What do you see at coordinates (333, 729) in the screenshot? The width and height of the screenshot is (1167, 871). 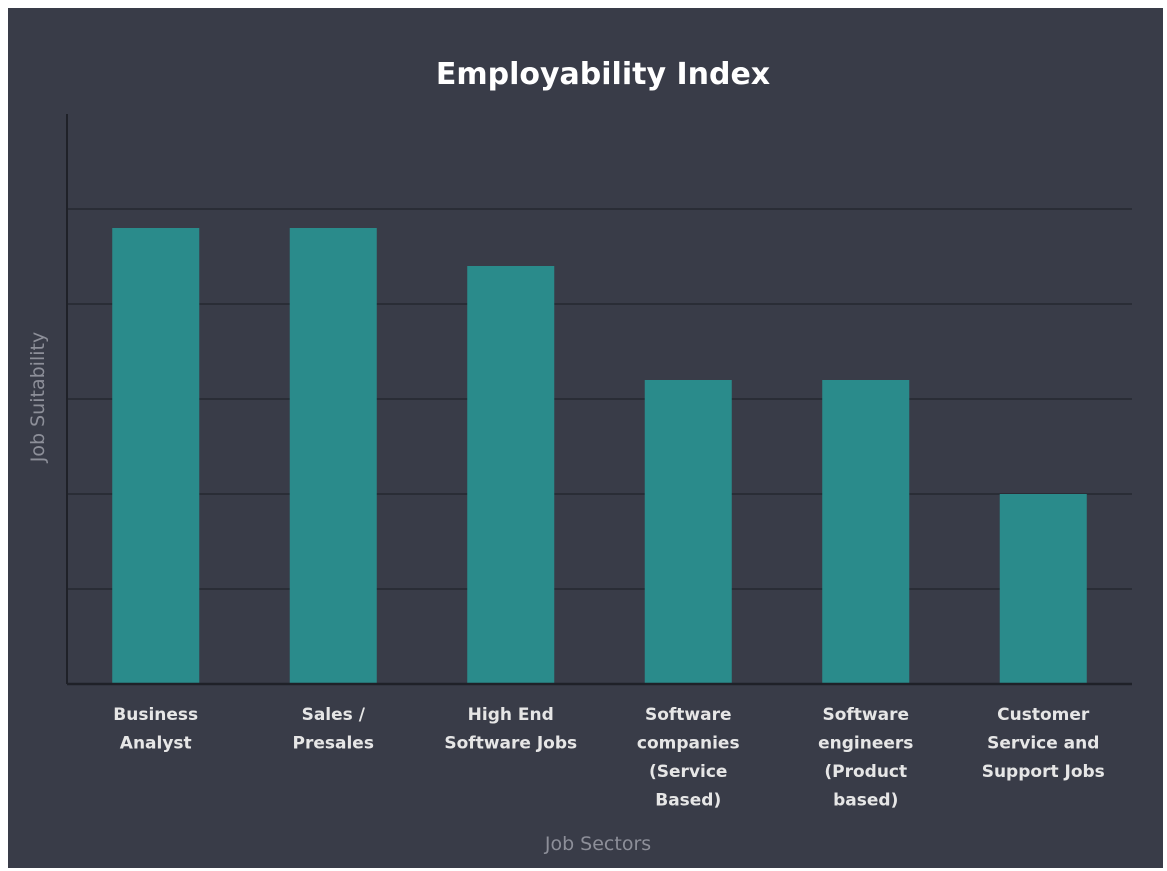 I see `x-tick-label: Sales / Presales` at bounding box center [333, 729].